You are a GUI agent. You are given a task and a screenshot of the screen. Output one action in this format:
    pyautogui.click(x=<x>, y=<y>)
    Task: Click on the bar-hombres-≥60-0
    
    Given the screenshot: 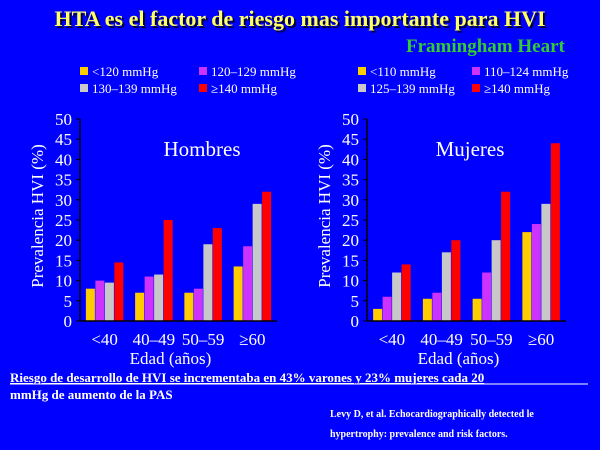 What is the action you would take?
    pyautogui.click(x=238, y=293)
    